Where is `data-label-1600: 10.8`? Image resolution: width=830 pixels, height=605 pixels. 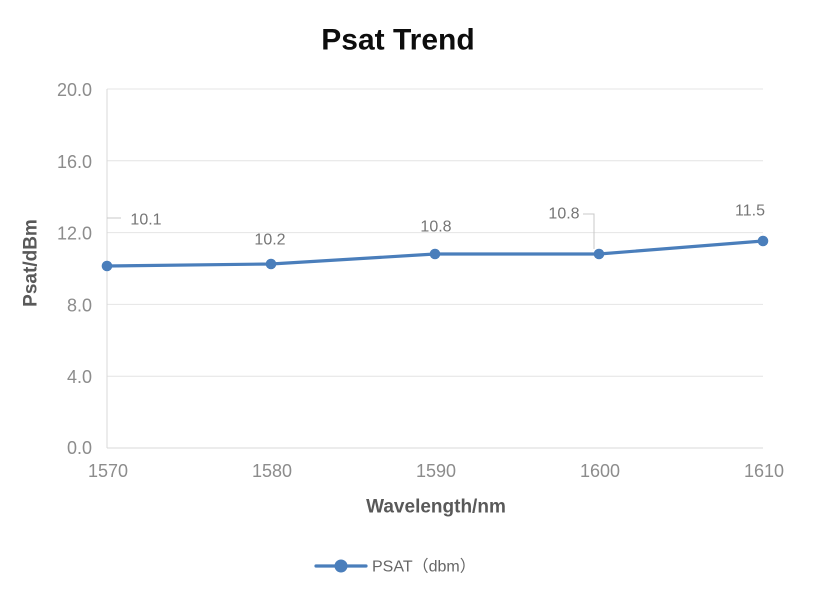
data-label-1600: 10.8 is located at coordinates (563, 214).